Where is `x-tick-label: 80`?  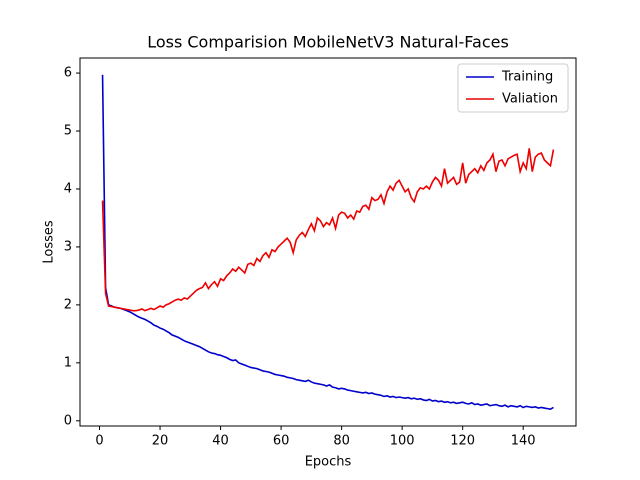
x-tick-label: 80 is located at coordinates (341, 441).